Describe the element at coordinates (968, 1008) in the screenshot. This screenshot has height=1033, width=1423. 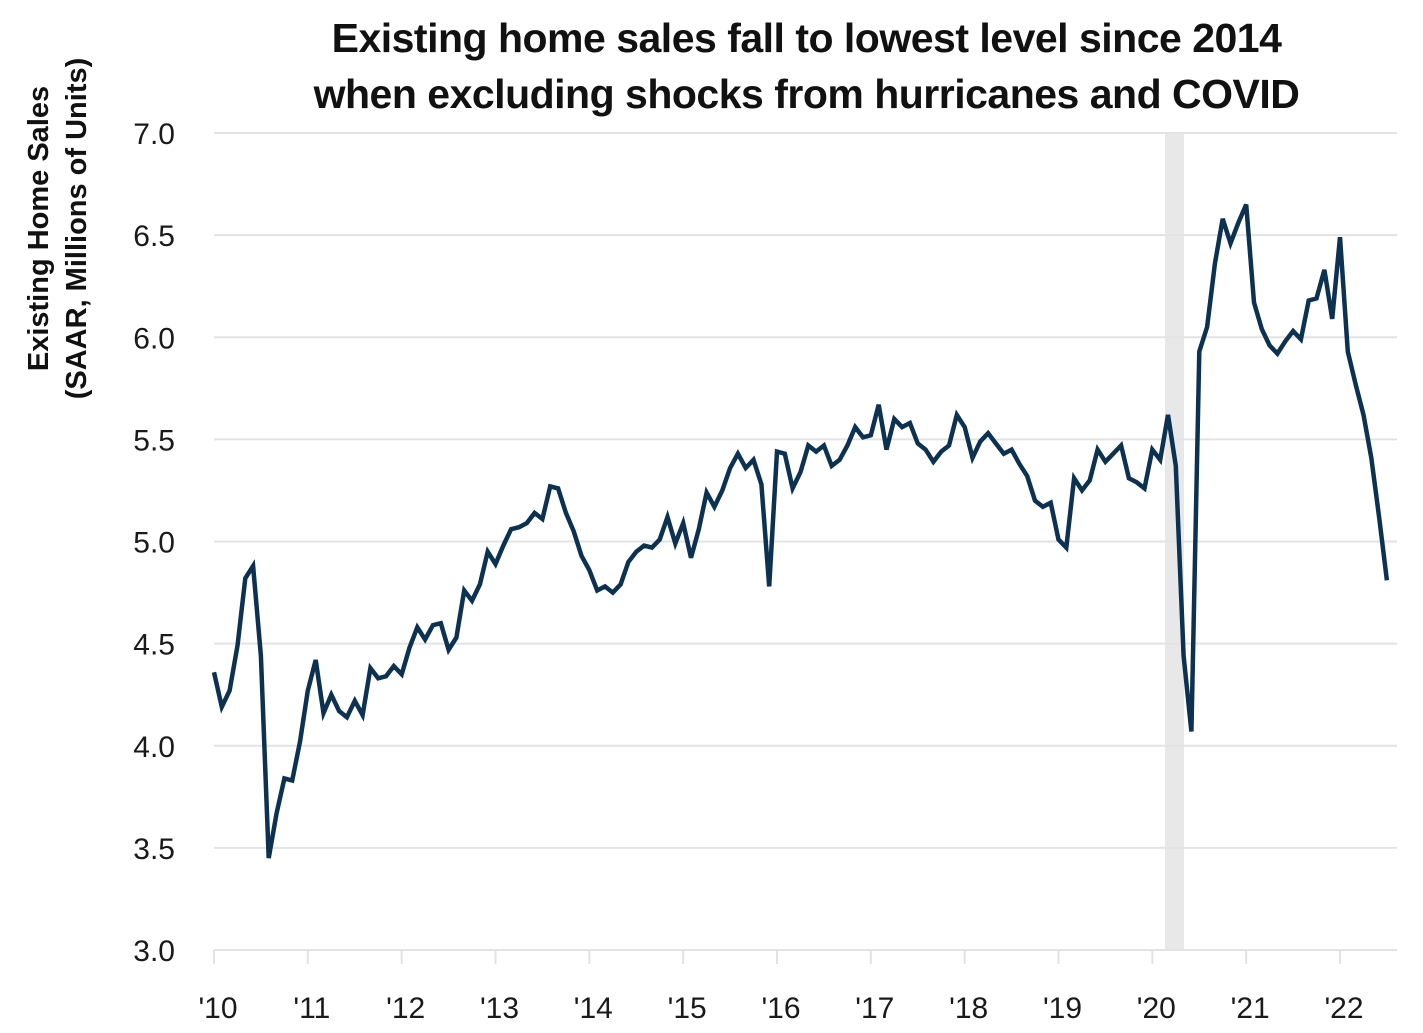
I see `x-tick-label: '18` at that location.